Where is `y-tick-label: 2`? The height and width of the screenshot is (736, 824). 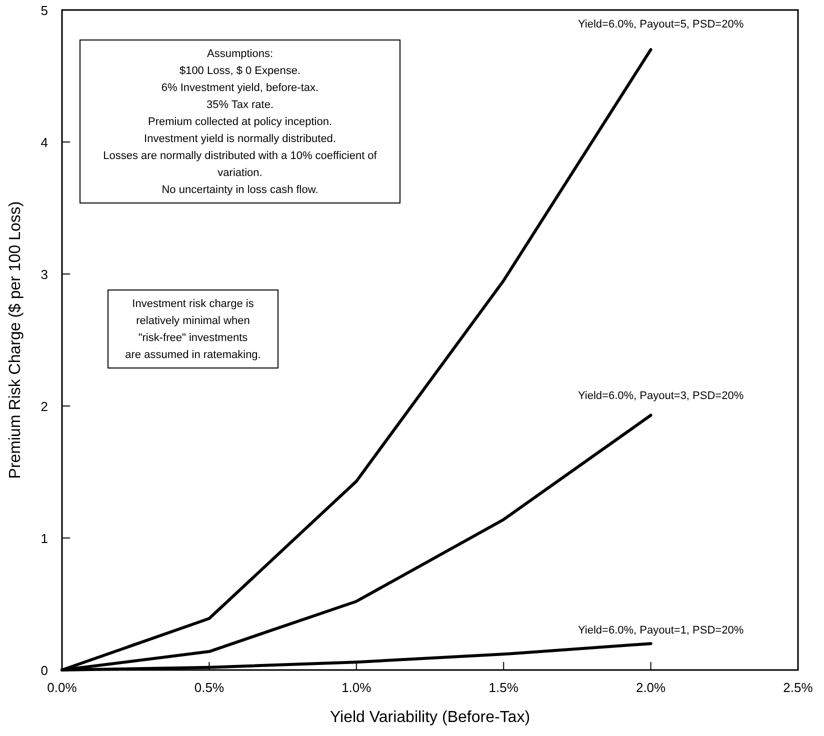 y-tick-label: 2 is located at coordinates (44, 406).